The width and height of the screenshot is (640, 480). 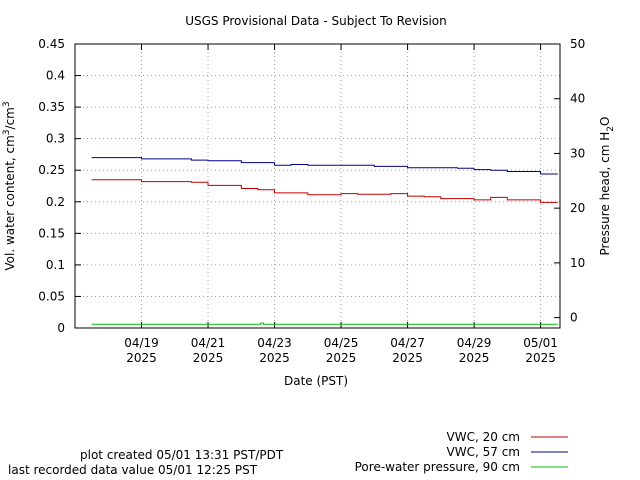 I want to click on x-tick-label: 04/25, so click(x=341, y=343).